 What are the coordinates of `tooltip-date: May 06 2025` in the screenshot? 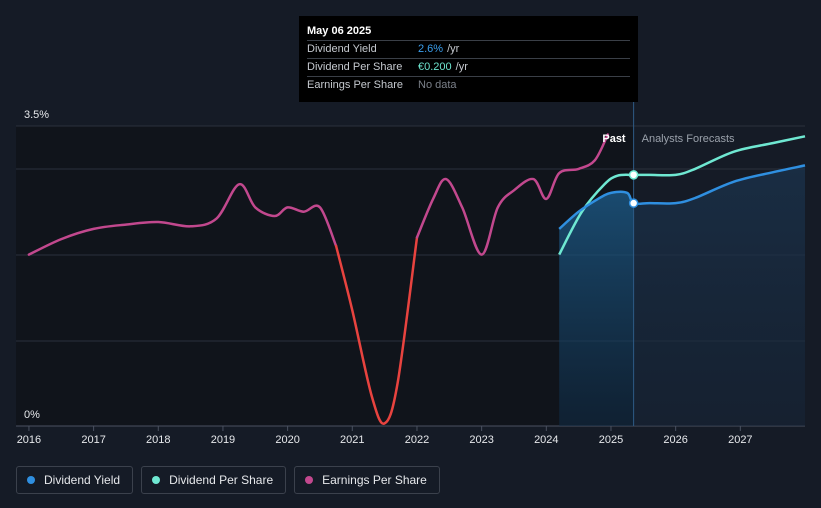 It's located at (339, 31).